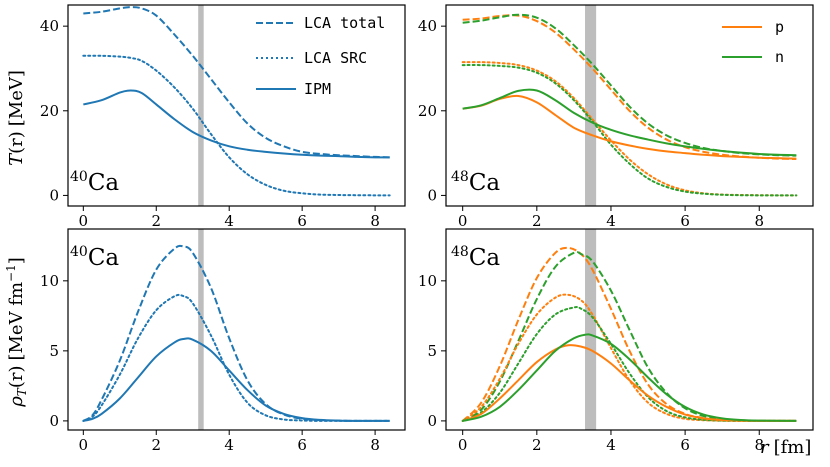 The width and height of the screenshot is (830, 467). I want to click on legend-label-ipm: IPM, so click(317, 89).